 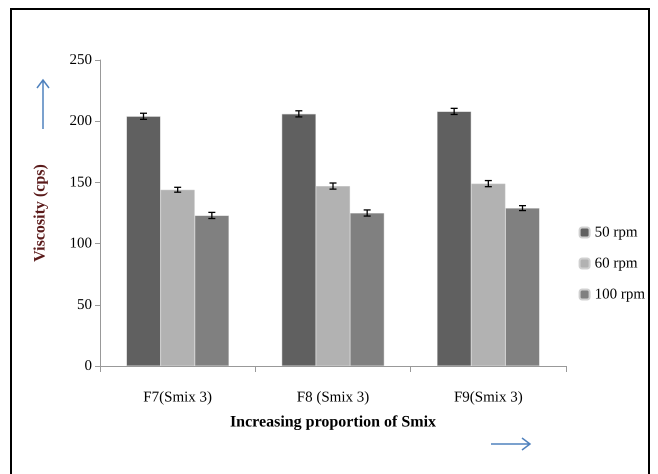 What do you see at coordinates (333, 398) in the screenshot?
I see `x-tick-label: F8 (Smix 3)` at bounding box center [333, 398].